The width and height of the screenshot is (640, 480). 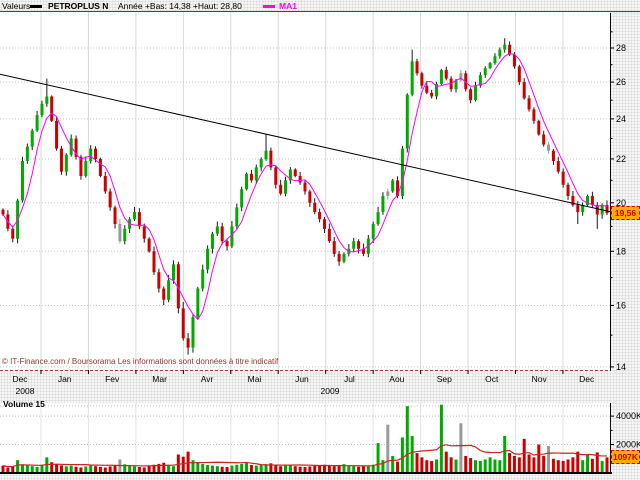 What do you see at coordinates (628, 445) in the screenshot?
I see `svg-text: 2000K` at bounding box center [628, 445].